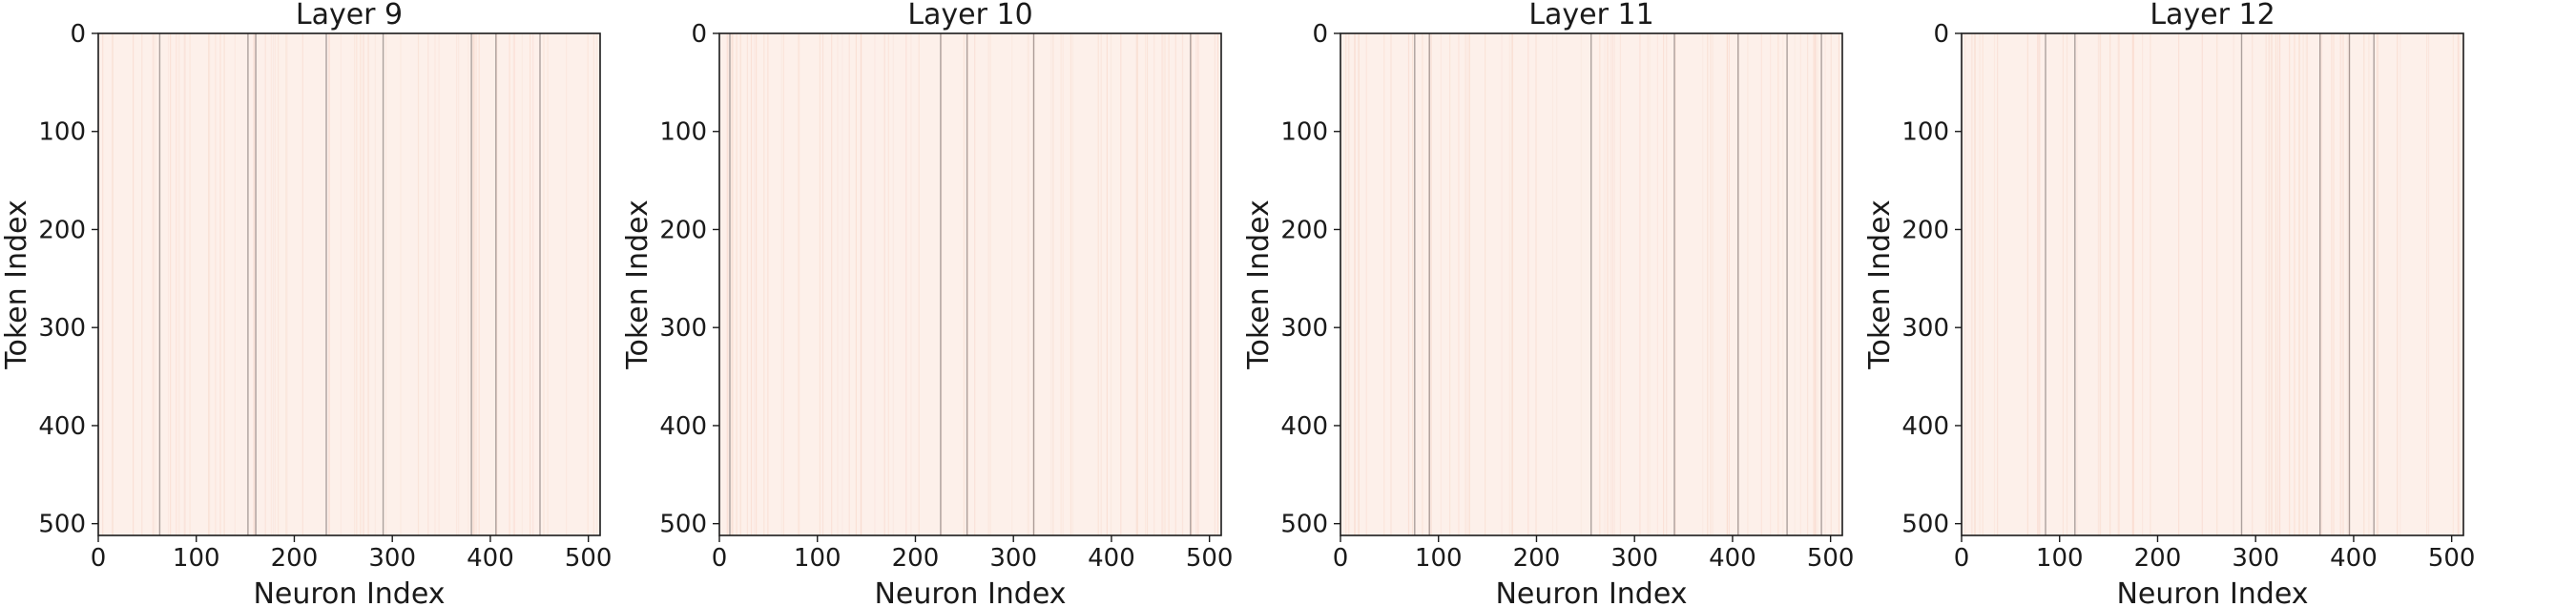 The height and width of the screenshot is (607, 2576). What do you see at coordinates (1925, 230) in the screenshot?
I see `y-tick-label: 200` at bounding box center [1925, 230].